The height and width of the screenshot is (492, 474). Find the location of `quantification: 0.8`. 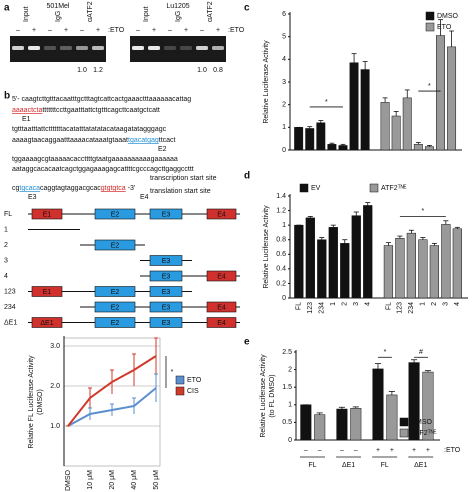

quantification: 0.8 is located at coordinates (218, 70).